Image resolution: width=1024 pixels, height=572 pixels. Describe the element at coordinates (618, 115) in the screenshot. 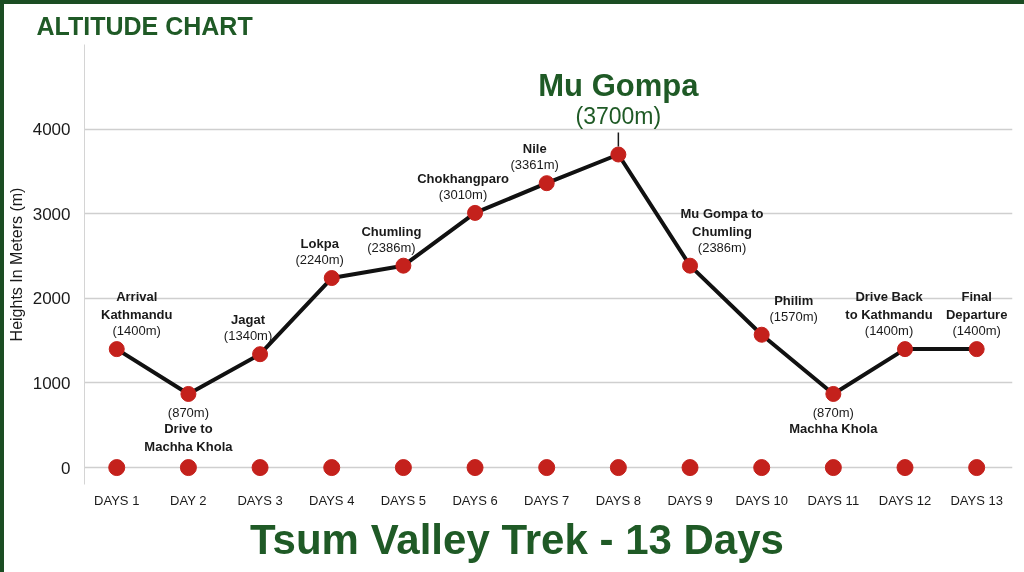

I see `data-label: (3700m)` at that location.